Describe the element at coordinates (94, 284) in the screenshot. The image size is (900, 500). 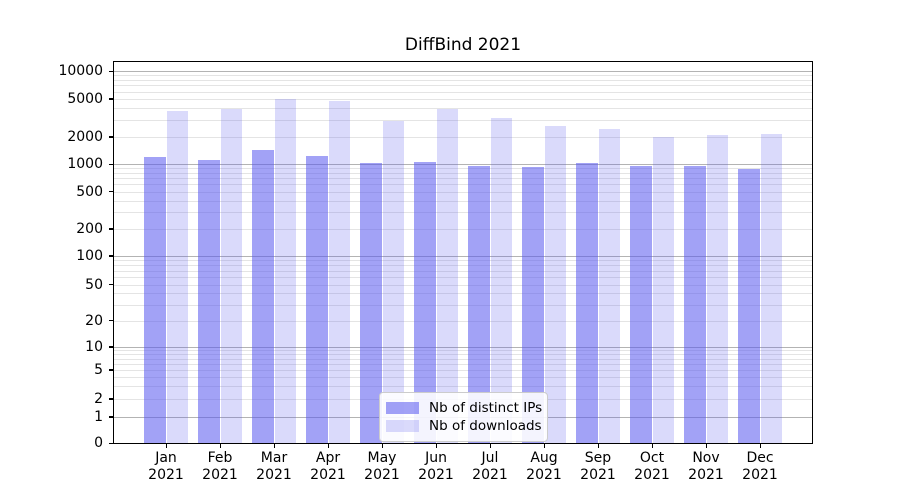
I see `y-tick-label: 50` at that location.